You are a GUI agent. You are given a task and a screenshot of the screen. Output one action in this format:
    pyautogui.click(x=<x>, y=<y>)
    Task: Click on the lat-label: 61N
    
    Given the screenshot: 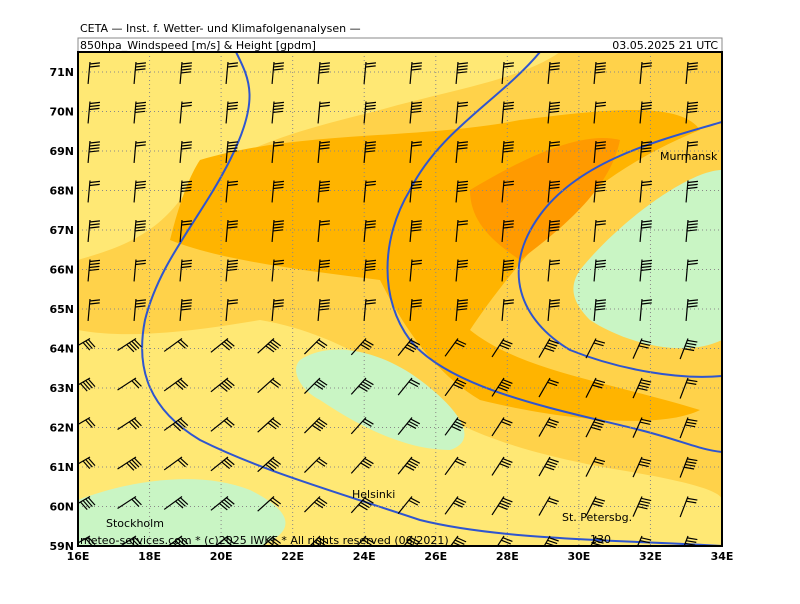 What is the action you would take?
    pyautogui.click(x=61, y=467)
    